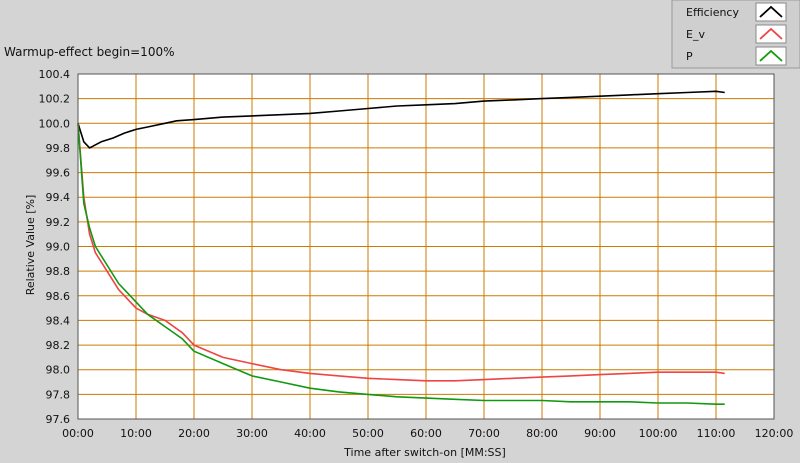  What do you see at coordinates (55, 74) in the screenshot?
I see `y-tick-label: 100.4` at bounding box center [55, 74].